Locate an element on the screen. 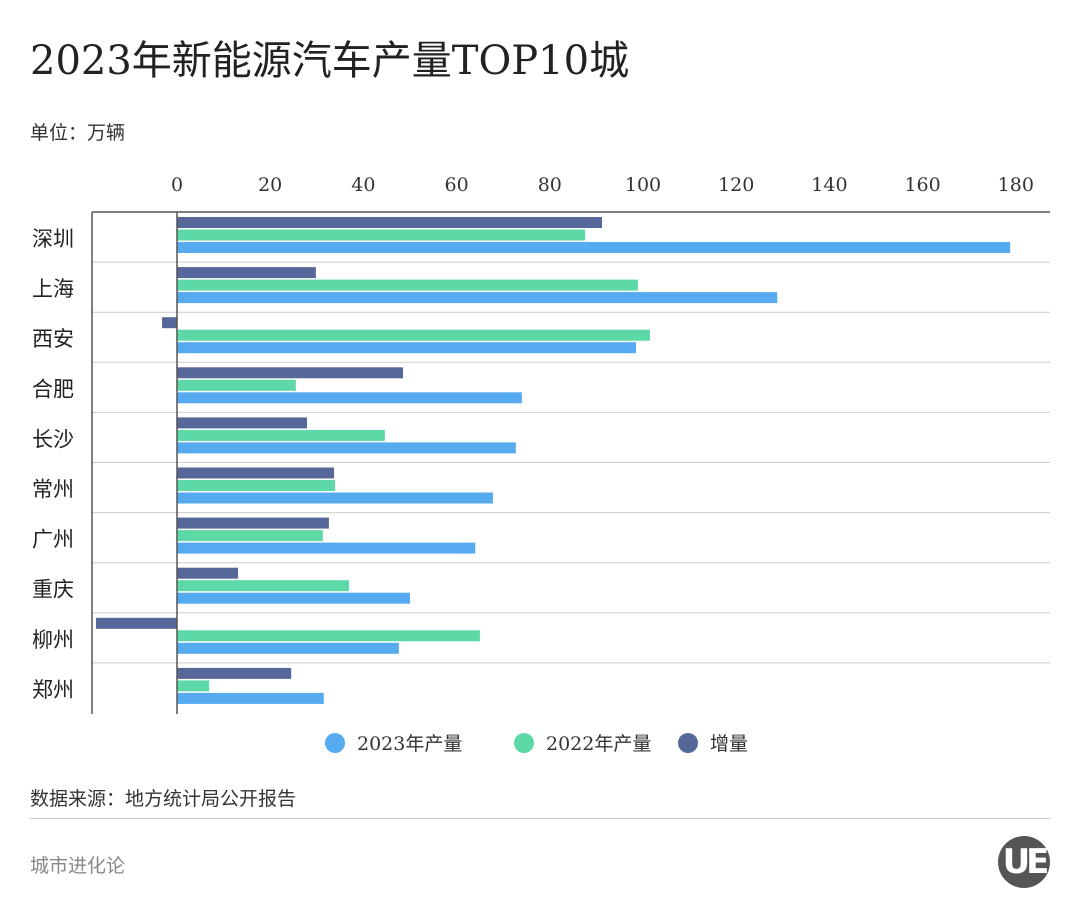 The height and width of the screenshot is (918, 1080). brand-logo: UE is located at coordinates (1024, 862).